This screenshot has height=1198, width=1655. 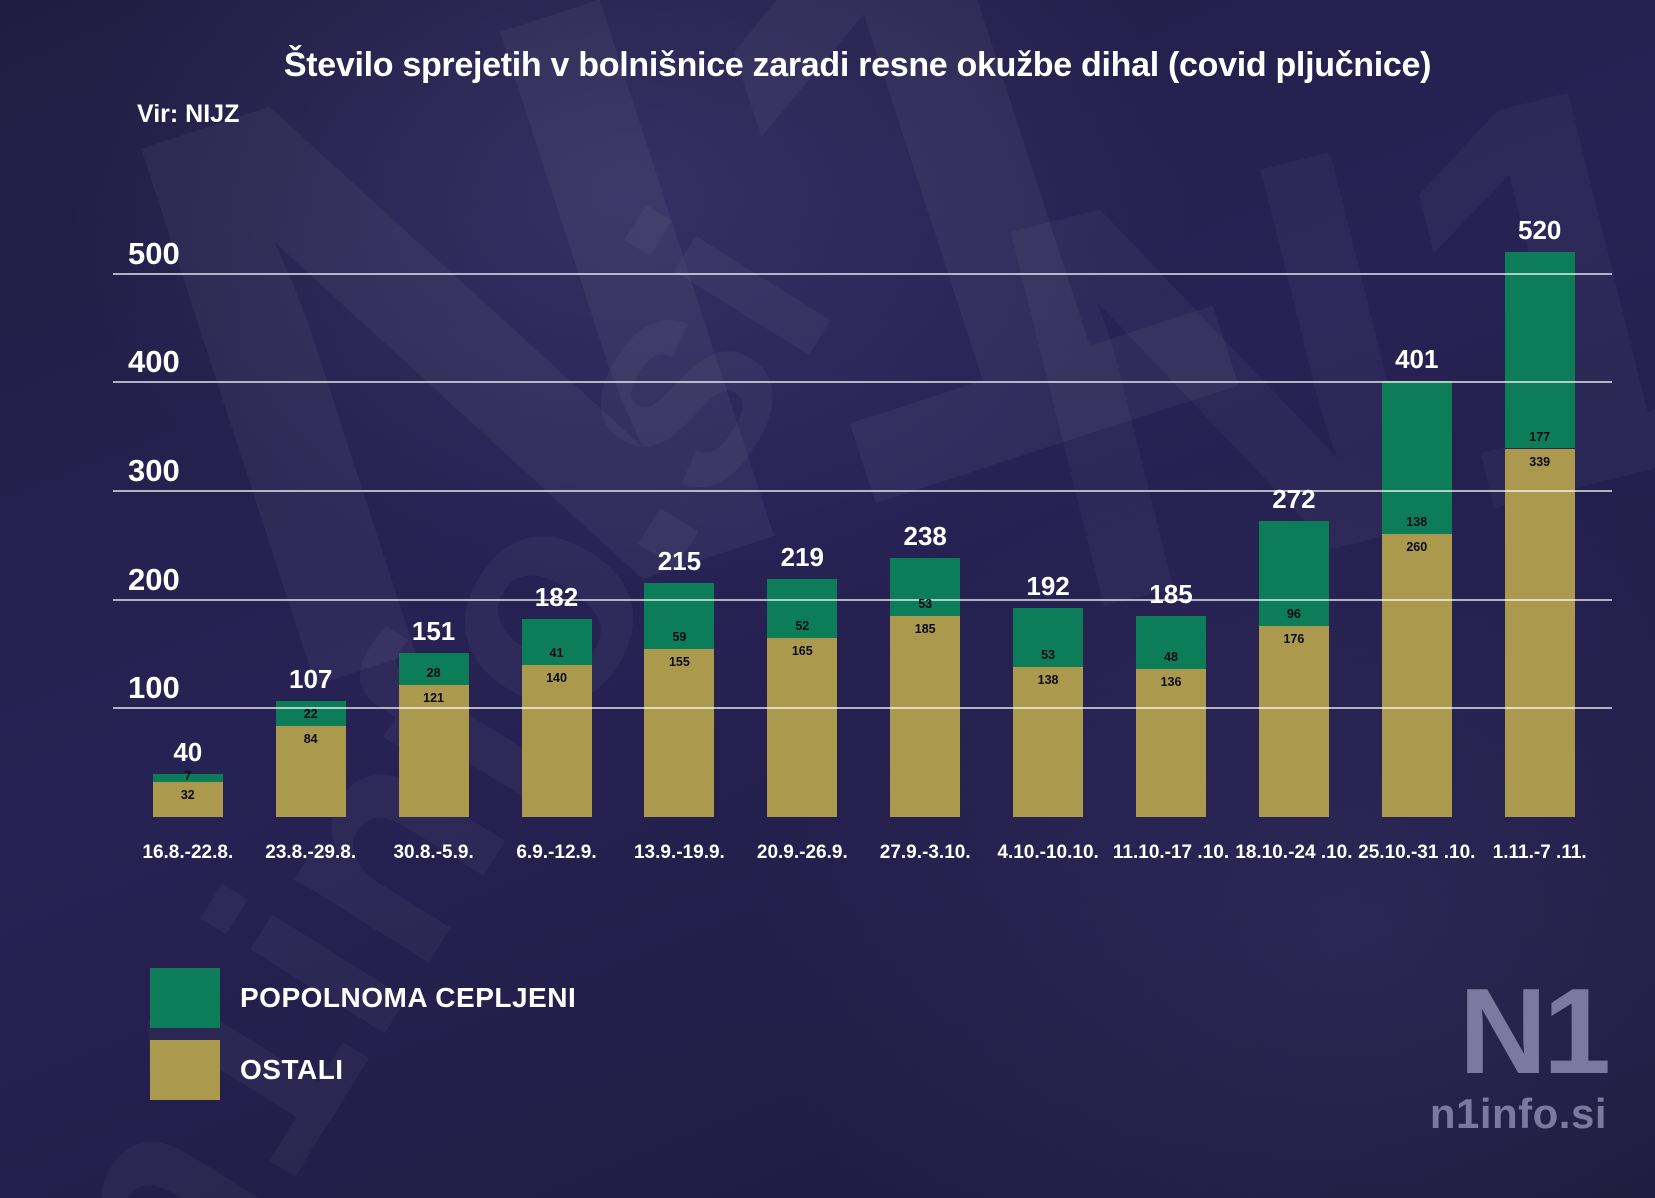 I want to click on segment-value-others: 339, so click(x=1540, y=461).